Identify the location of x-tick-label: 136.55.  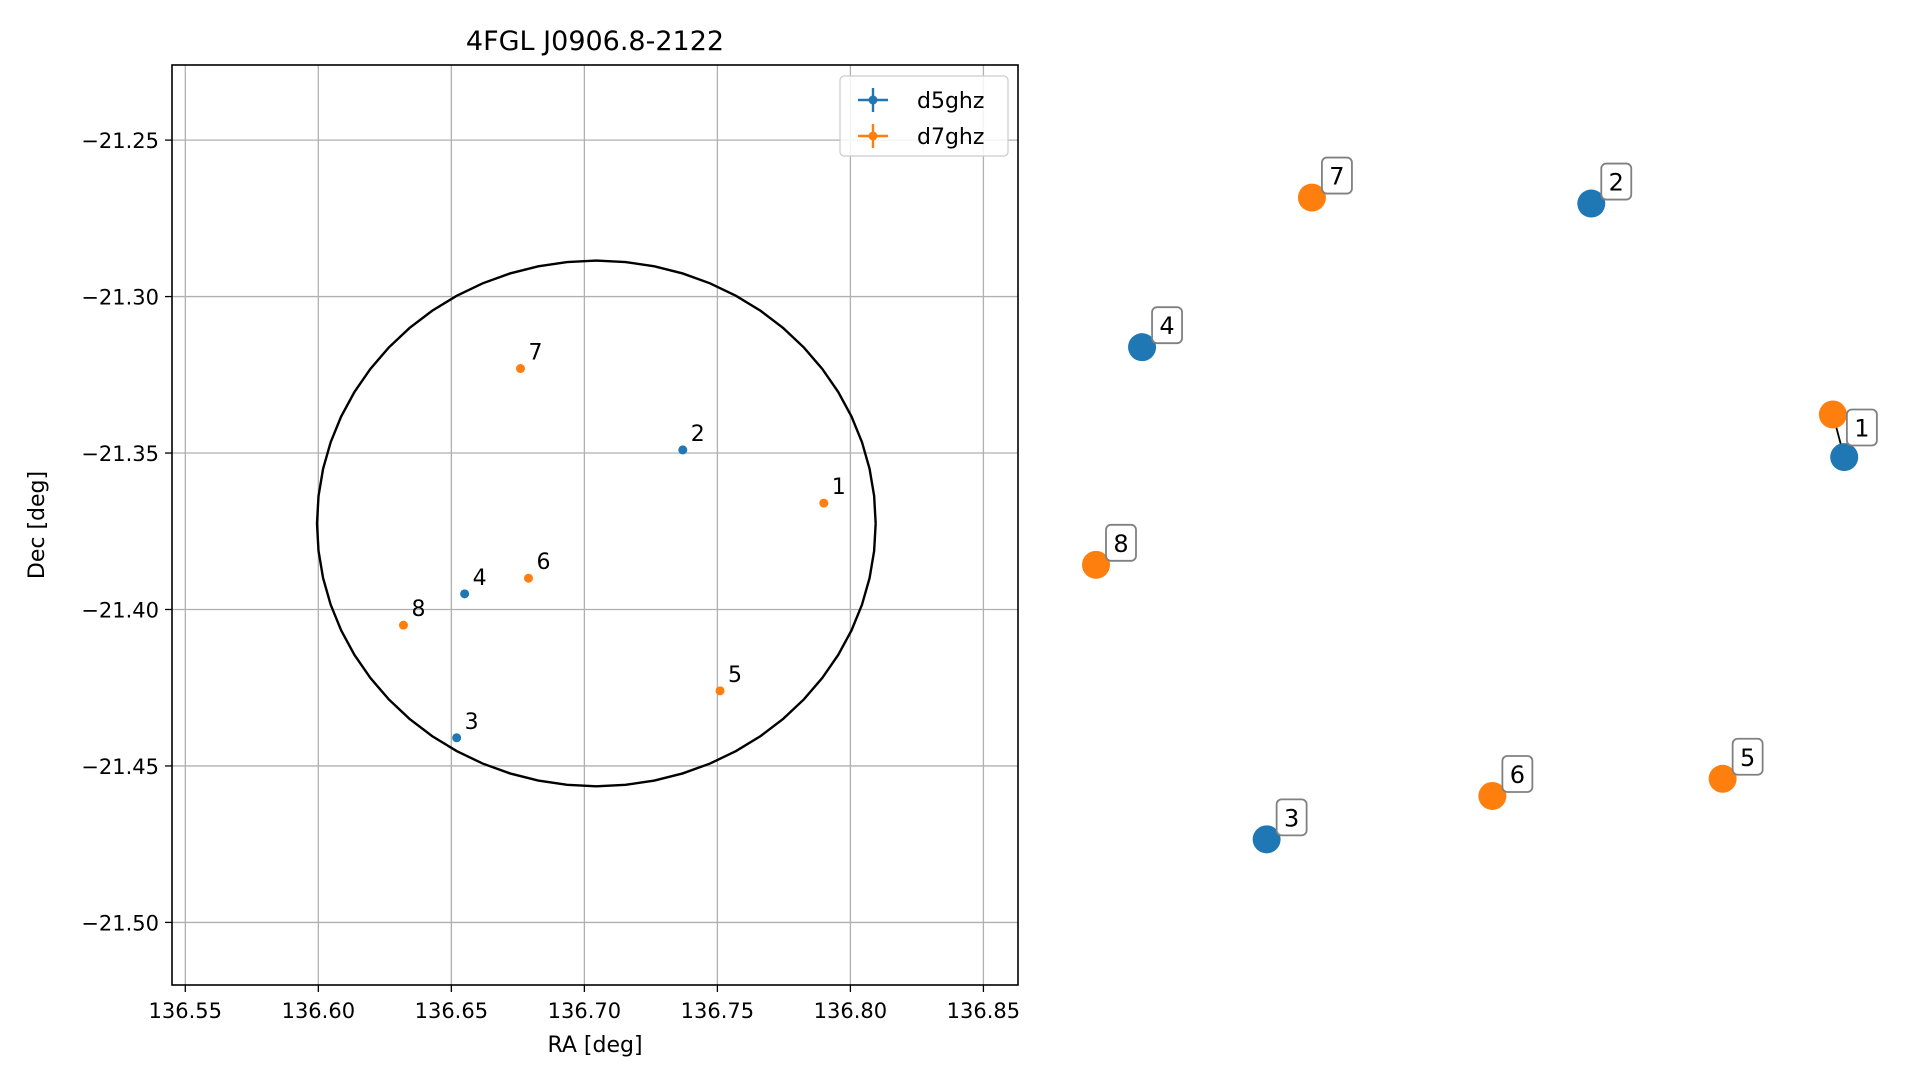
(185, 1011).